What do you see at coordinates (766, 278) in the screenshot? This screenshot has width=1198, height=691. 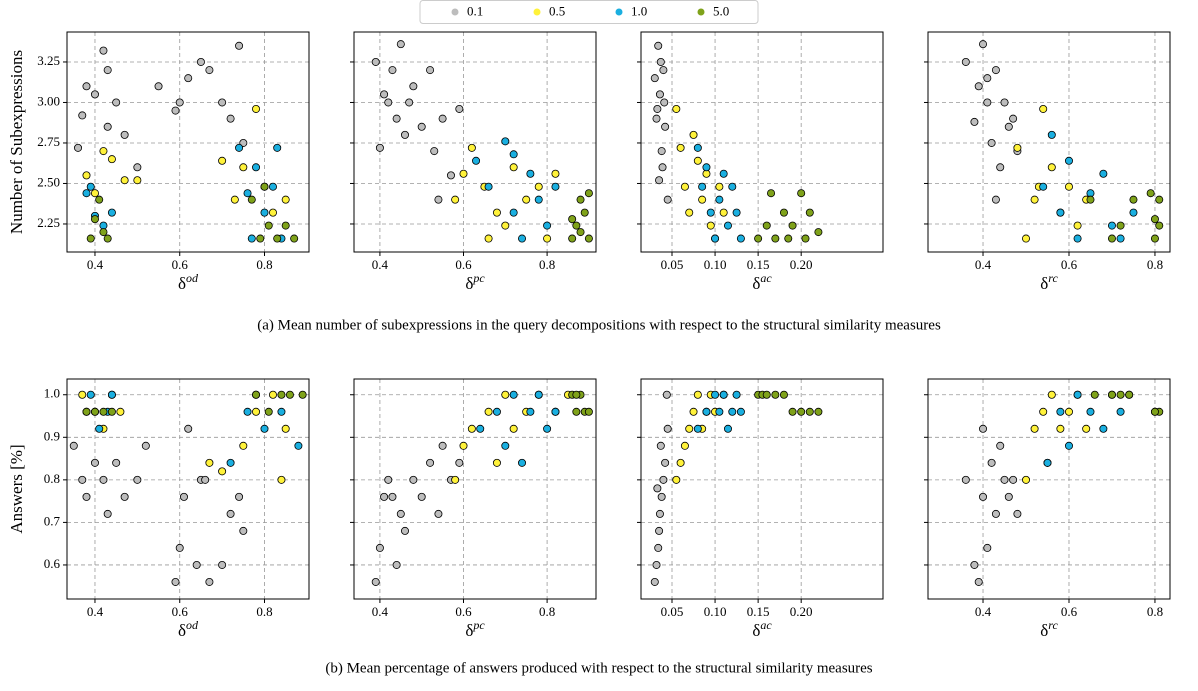 I see `x-axis-label-sup: ac` at bounding box center [766, 278].